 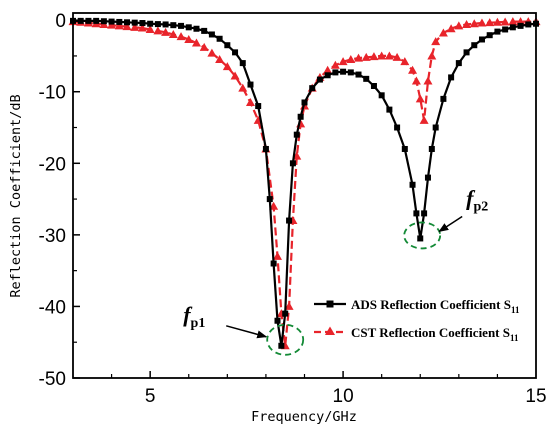 I want to click on fp2-ellipse, so click(x=422, y=235).